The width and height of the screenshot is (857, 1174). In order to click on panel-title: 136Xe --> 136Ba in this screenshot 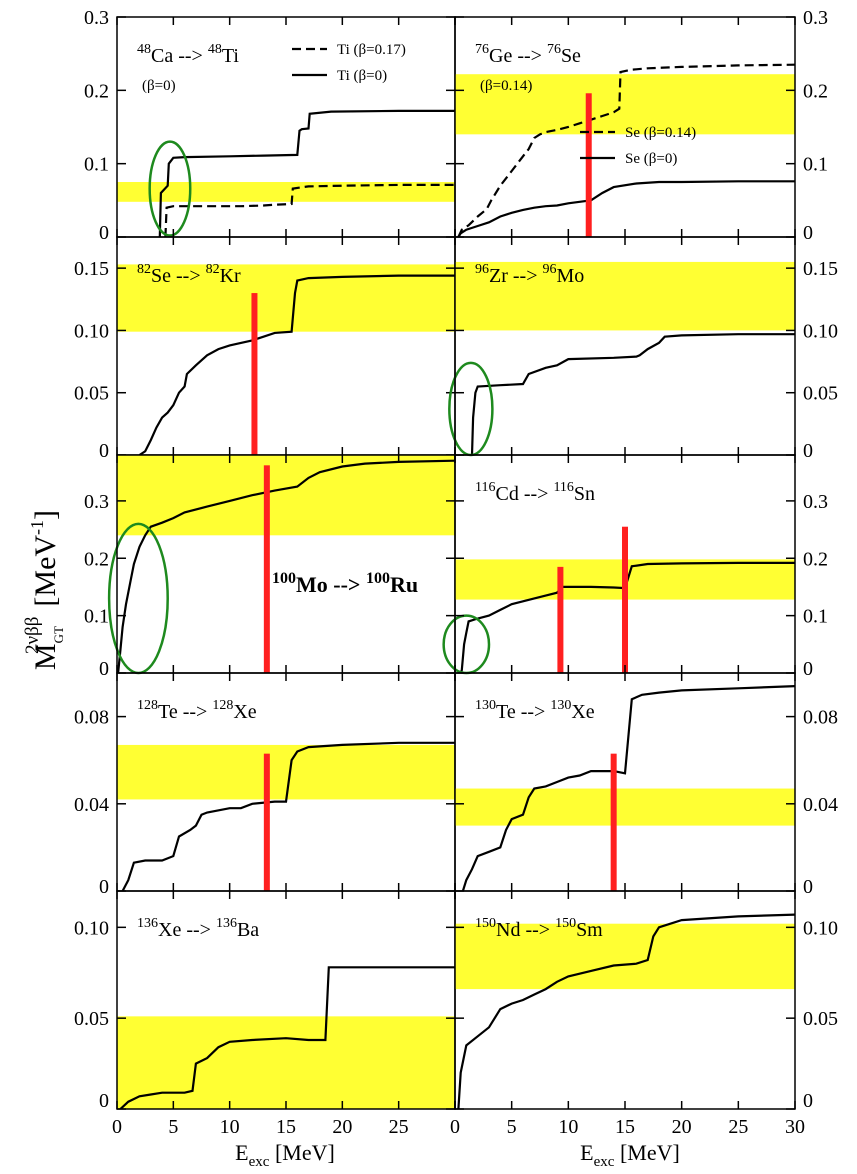, I will do `click(198, 928)`.